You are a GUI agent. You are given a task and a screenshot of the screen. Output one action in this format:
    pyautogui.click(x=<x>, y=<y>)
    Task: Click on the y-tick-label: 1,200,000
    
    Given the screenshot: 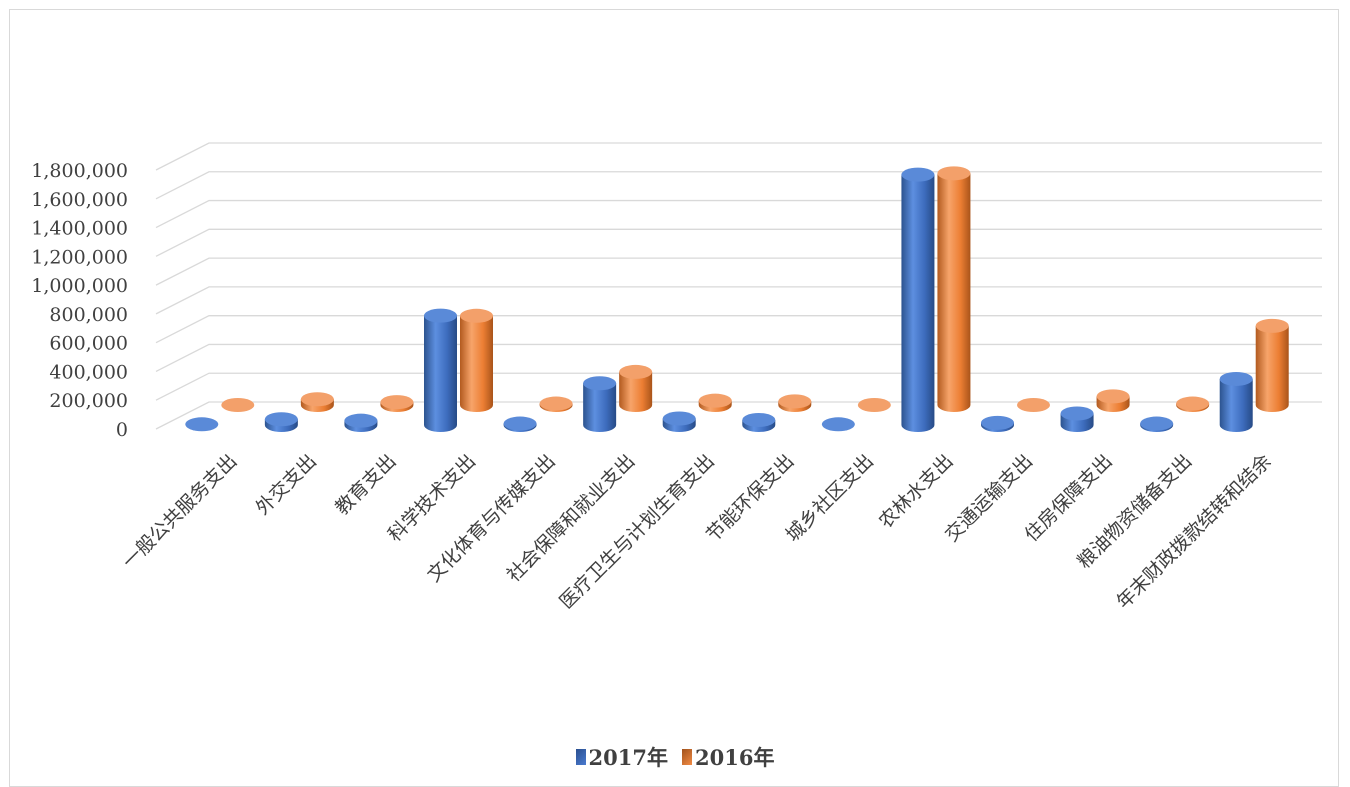 What is the action you would take?
    pyautogui.click(x=79, y=257)
    